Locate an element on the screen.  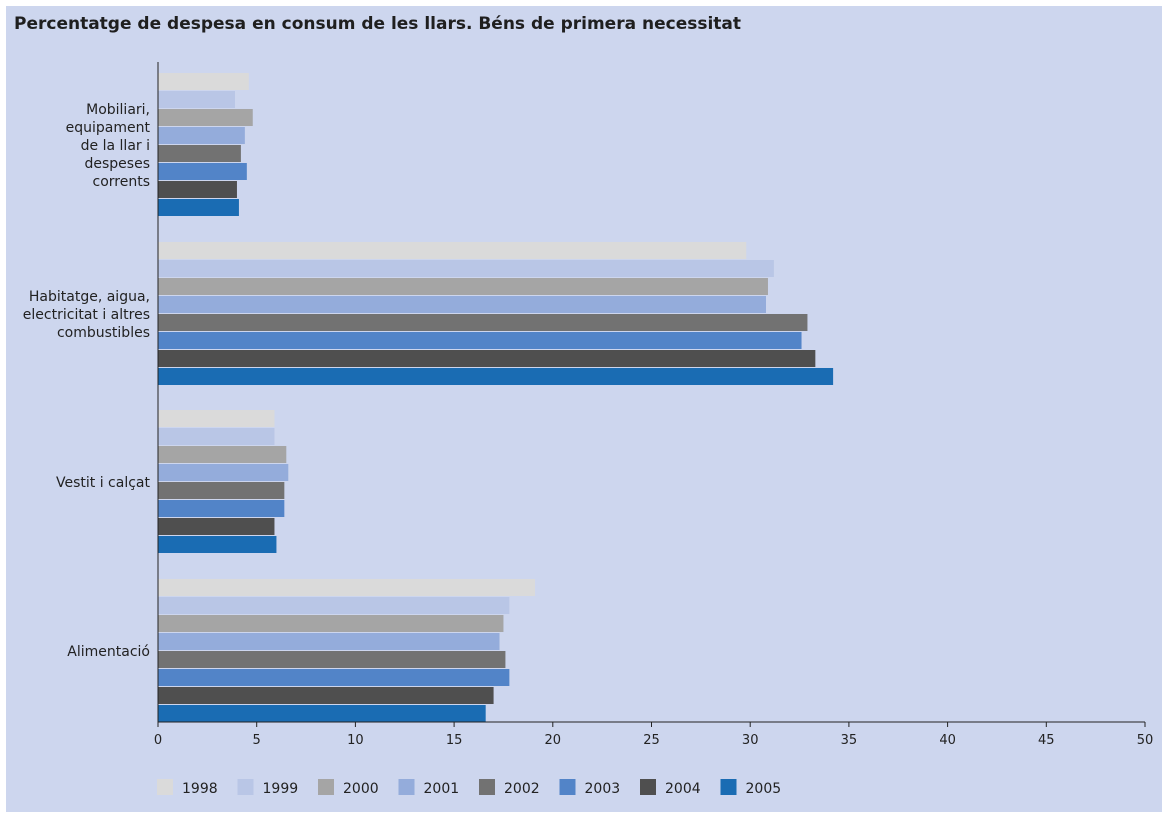
category-label: Alimentació is located at coordinates (108, 652).